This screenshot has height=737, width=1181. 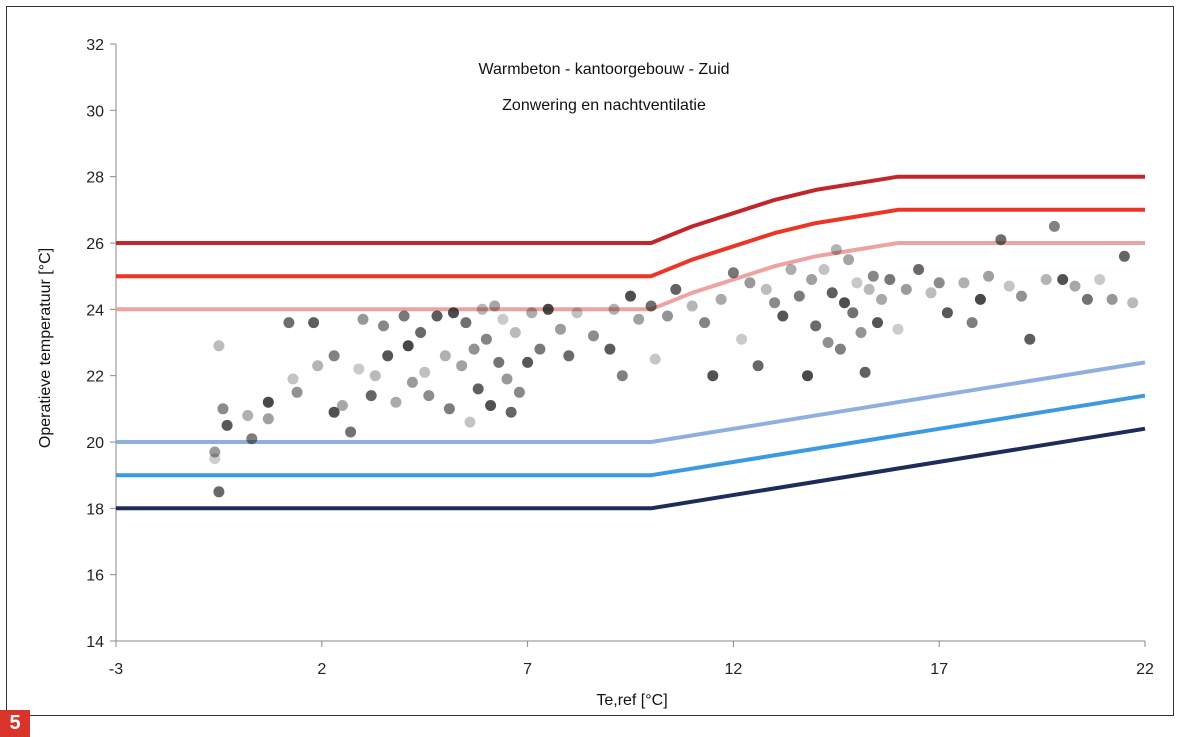 What do you see at coordinates (631, 700) in the screenshot?
I see `x-axis-title: Te,ref [°C]` at bounding box center [631, 700].